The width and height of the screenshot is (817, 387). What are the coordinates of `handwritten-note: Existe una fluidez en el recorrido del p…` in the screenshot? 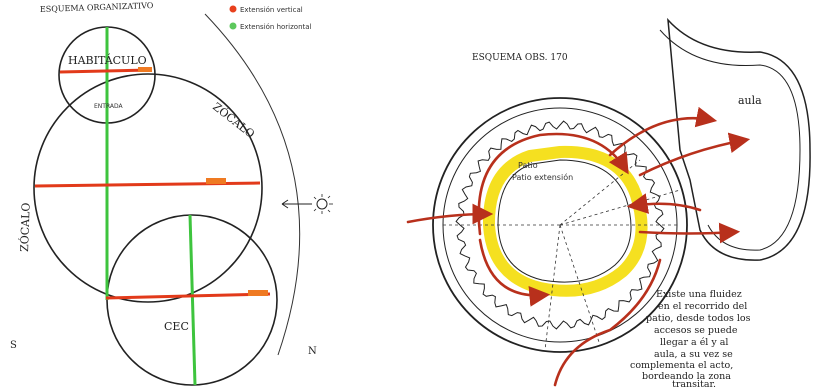 It's located at (690, 338).